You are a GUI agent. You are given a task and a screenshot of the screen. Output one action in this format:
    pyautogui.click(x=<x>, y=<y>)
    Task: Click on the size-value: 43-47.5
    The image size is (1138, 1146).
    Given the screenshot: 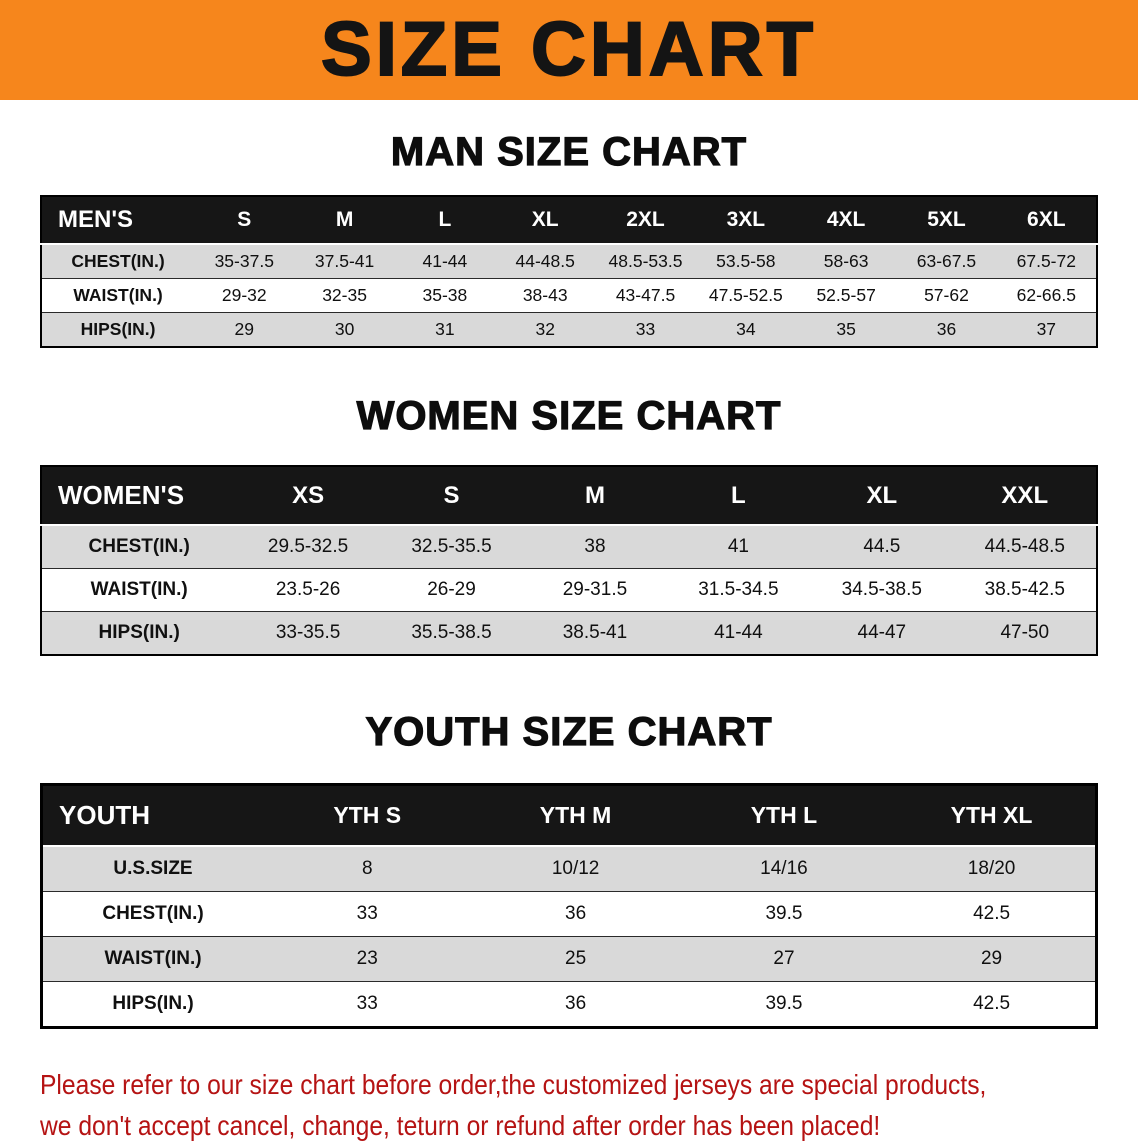 What is the action you would take?
    pyautogui.click(x=645, y=295)
    